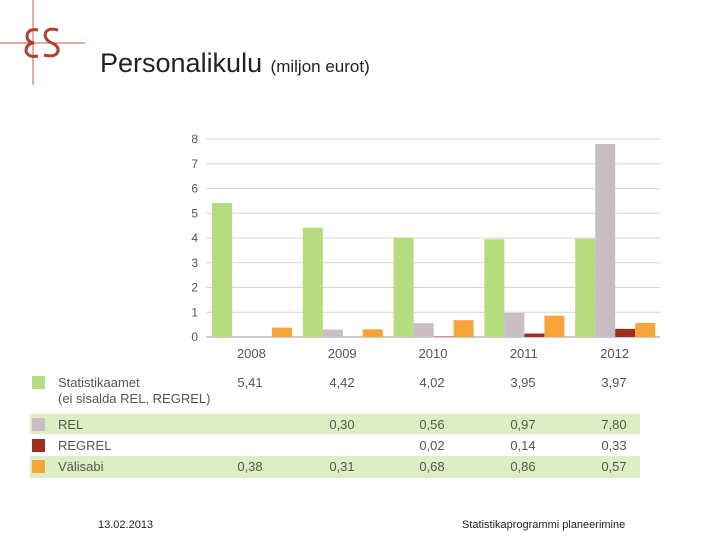  What do you see at coordinates (523, 424) in the screenshot?
I see `data-label: 0,97` at bounding box center [523, 424].